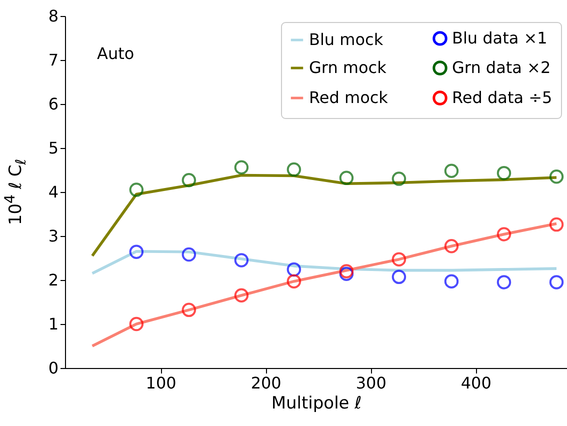 This screenshot has width=567, height=426. I want to click on legend-label: Blu data ×1, so click(500, 38).